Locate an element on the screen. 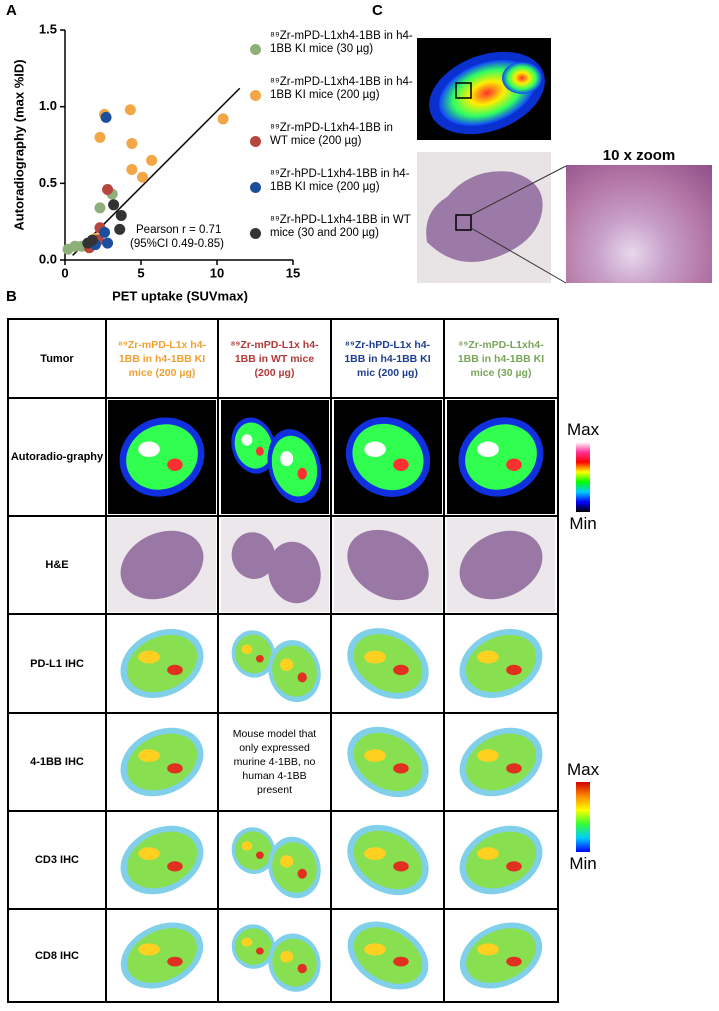  scale-max: Max is located at coordinates (583, 769).